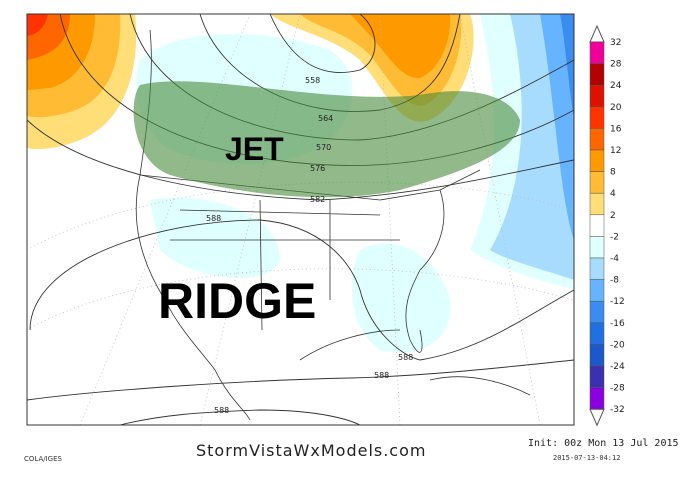 Image resolution: width=686 pixels, height=477 pixels. I want to click on colorbar-label: 4, so click(613, 194).